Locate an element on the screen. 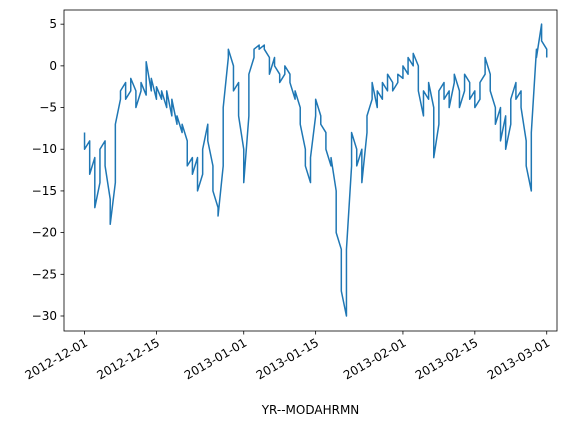  x-tick-label: 2013-02-01 is located at coordinates (374, 358).